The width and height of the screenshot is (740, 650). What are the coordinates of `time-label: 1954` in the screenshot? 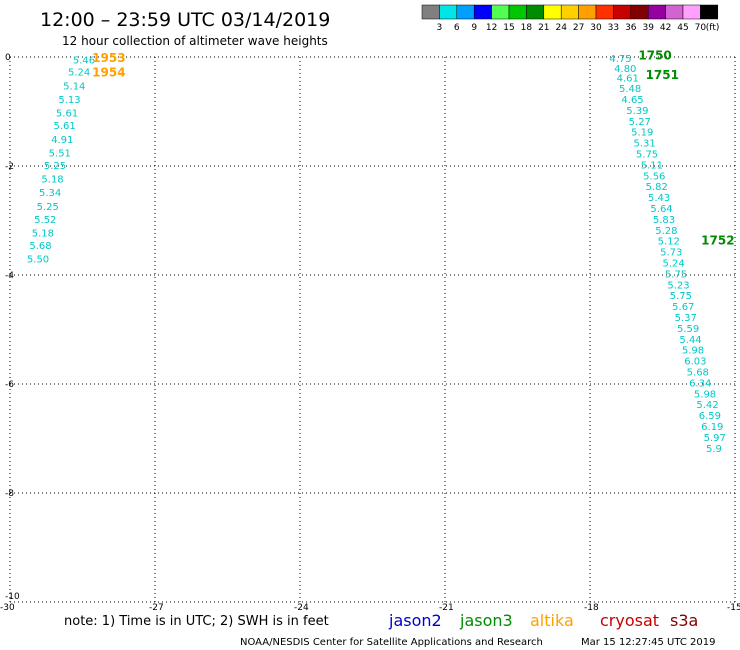 It's located at (108, 72).